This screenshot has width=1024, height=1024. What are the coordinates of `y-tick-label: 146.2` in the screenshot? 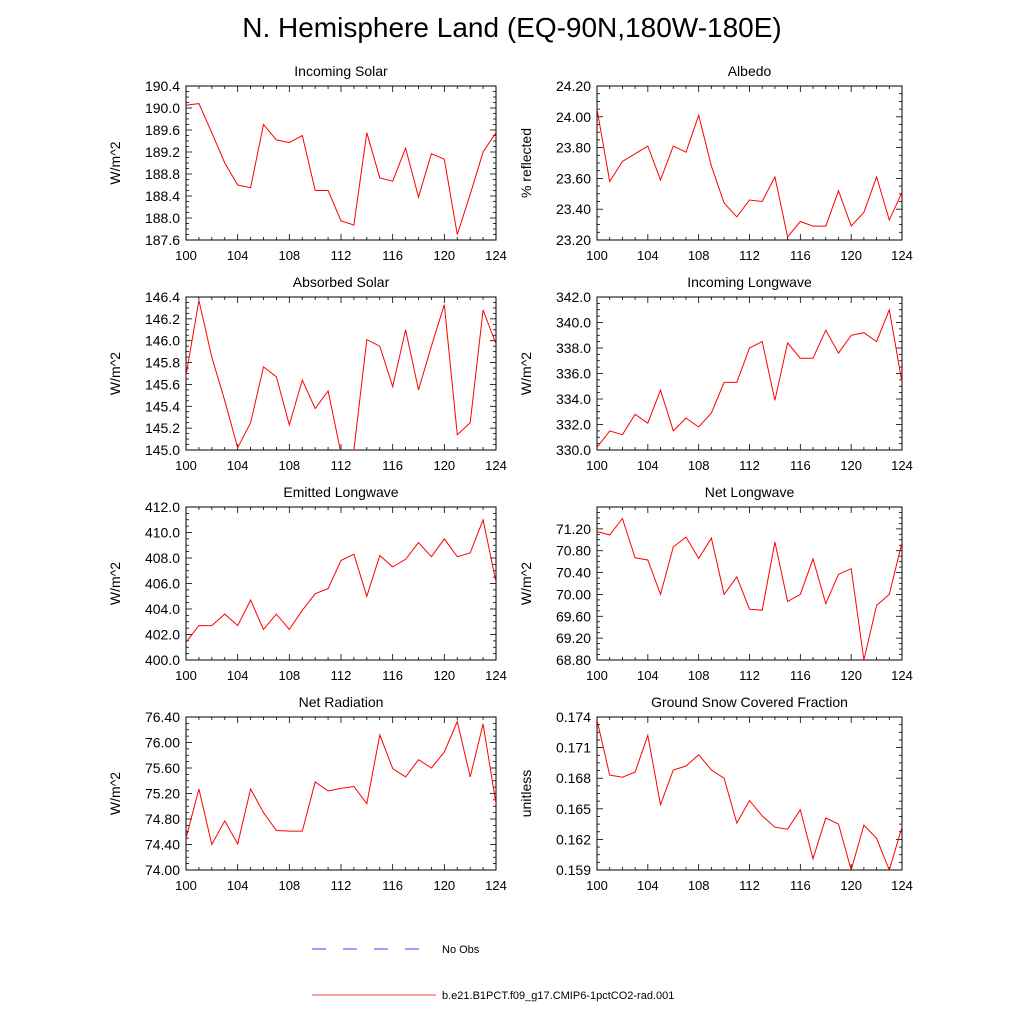 It's located at (162, 319).